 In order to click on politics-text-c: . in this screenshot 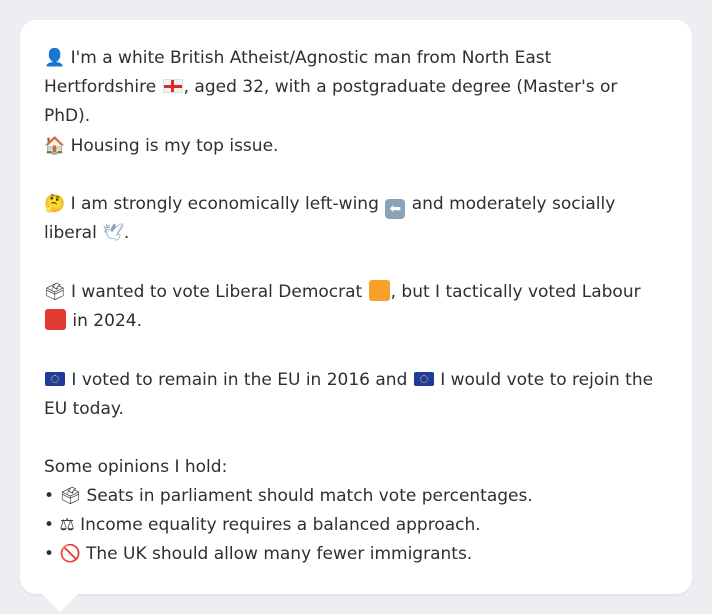, I will do `click(126, 233)`.